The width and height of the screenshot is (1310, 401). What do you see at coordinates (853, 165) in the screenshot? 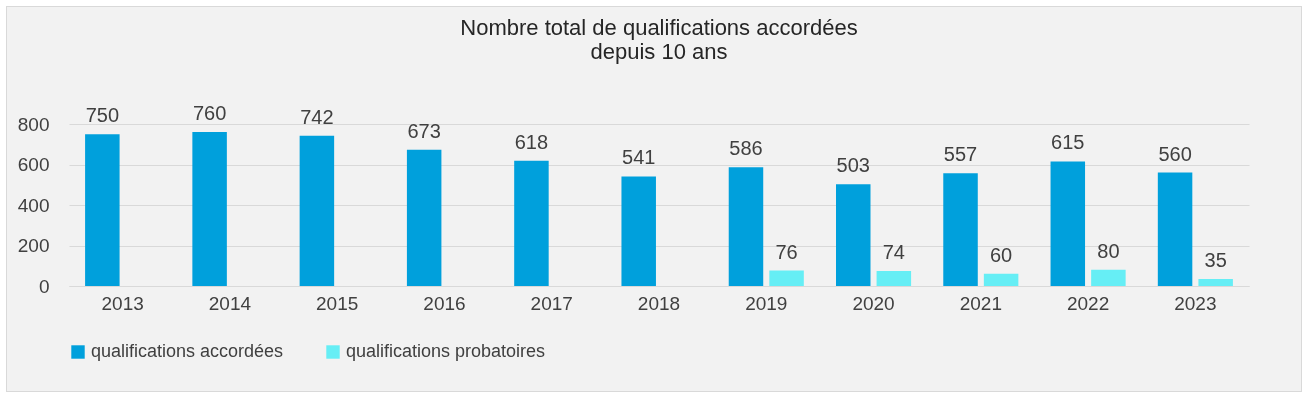
I see `data-label: 503` at bounding box center [853, 165].